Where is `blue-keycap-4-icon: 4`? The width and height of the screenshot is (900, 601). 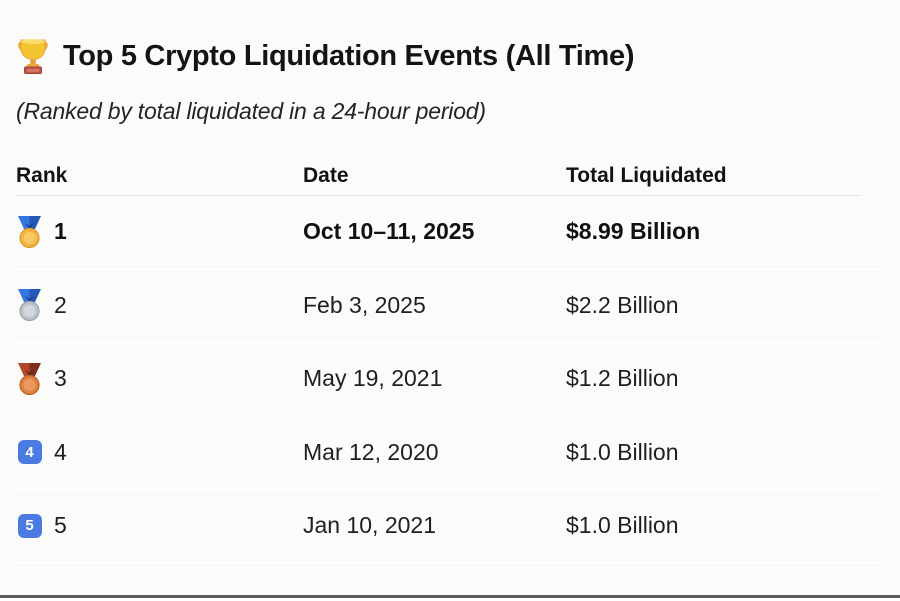
blue-keycap-4-icon: 4 is located at coordinates (29, 452).